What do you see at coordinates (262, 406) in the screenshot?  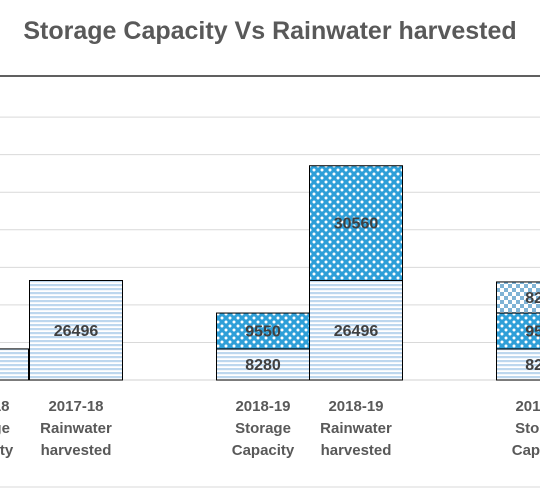 I see `category-label-2-0: 2018-19` at bounding box center [262, 406].